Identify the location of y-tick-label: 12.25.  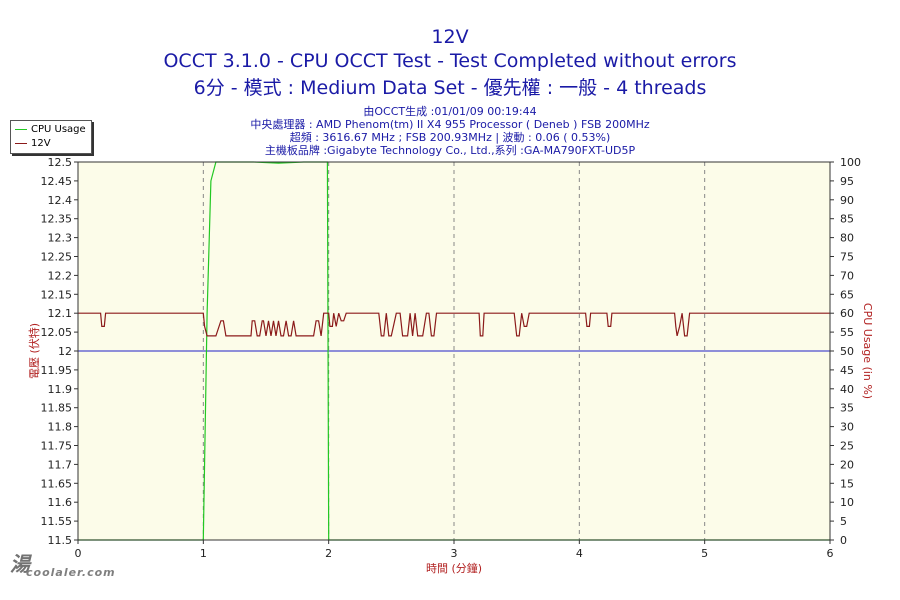
(57, 257).